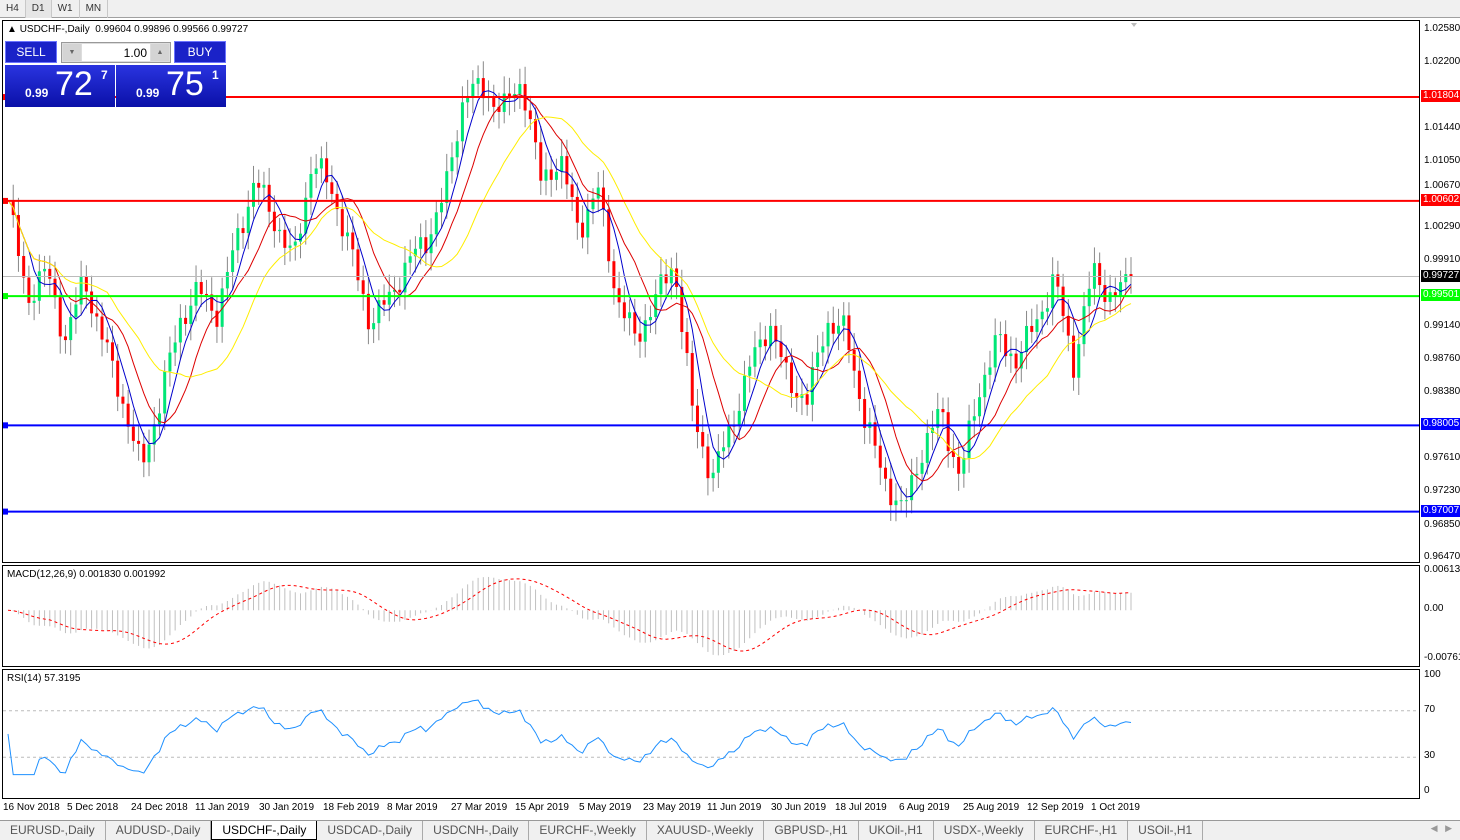  What do you see at coordinates (93, 807) in the screenshot?
I see `date-axis-label: 5 Dec 2018` at bounding box center [93, 807].